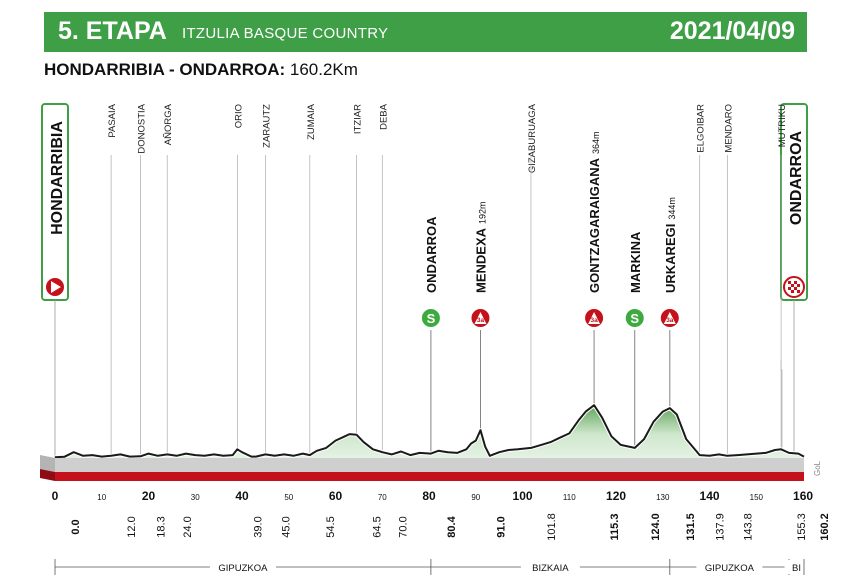  What do you see at coordinates (168, 124) in the screenshot?
I see `town-a-orga-label: AÑORGA` at bounding box center [168, 124].